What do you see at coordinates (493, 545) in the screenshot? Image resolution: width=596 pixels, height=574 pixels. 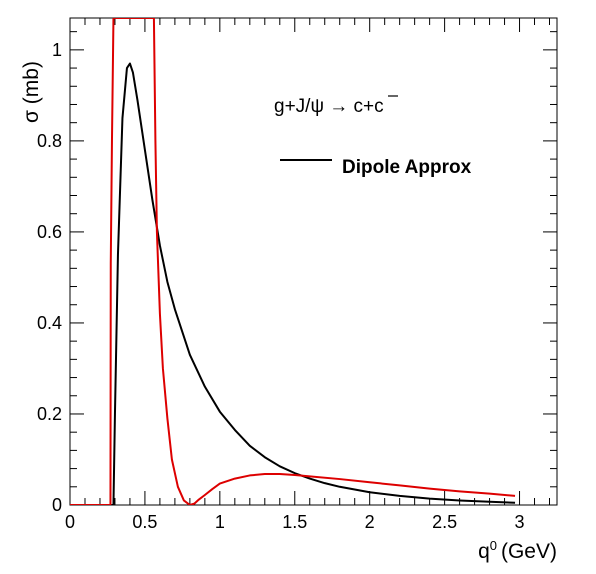 I see `x-axis-label-superscript: 0` at bounding box center [493, 545].